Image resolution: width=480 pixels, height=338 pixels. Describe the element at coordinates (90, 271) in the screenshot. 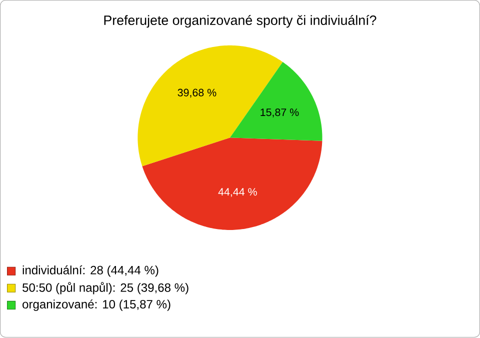

I see `legend-label: individuální: 28 (44,44 %)` at that location.